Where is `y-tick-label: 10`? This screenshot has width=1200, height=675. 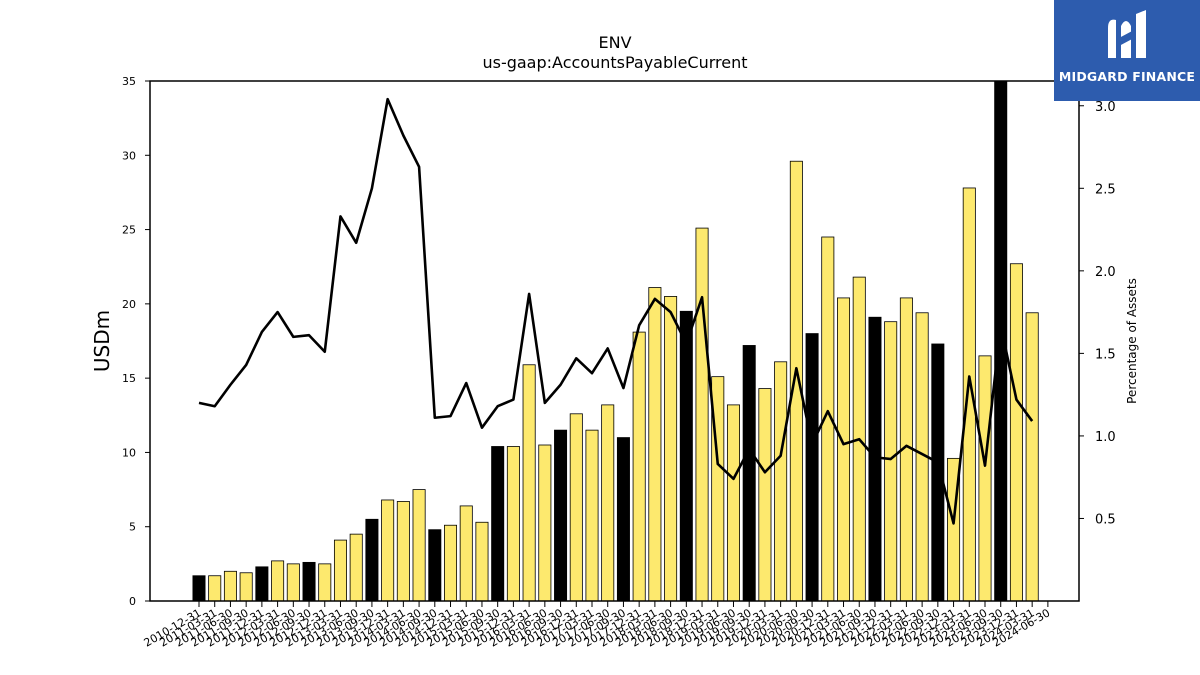 y-tick-label: 10 is located at coordinates (129, 452).